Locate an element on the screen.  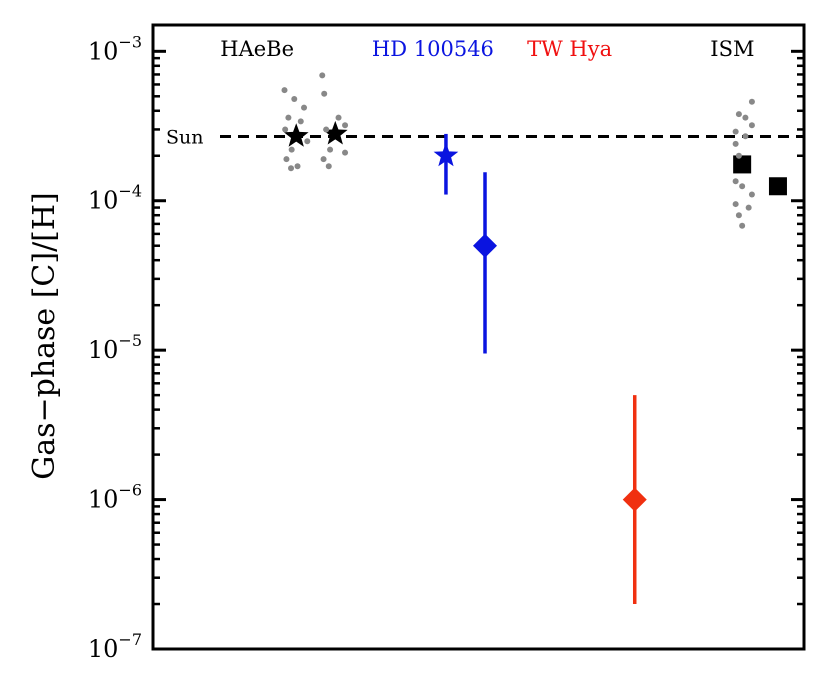
group-label: HAeBe is located at coordinates (257, 49).